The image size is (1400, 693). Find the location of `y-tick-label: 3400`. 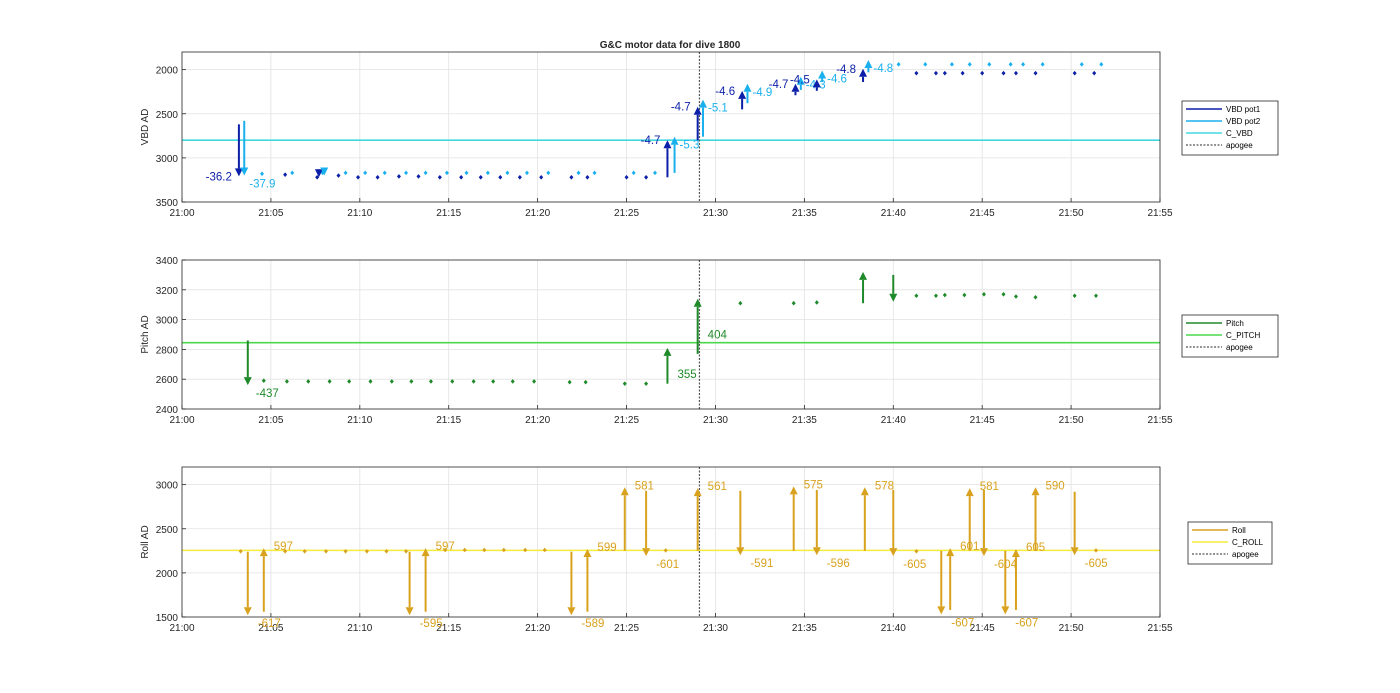

y-tick-label: 3400 is located at coordinates (167, 261).